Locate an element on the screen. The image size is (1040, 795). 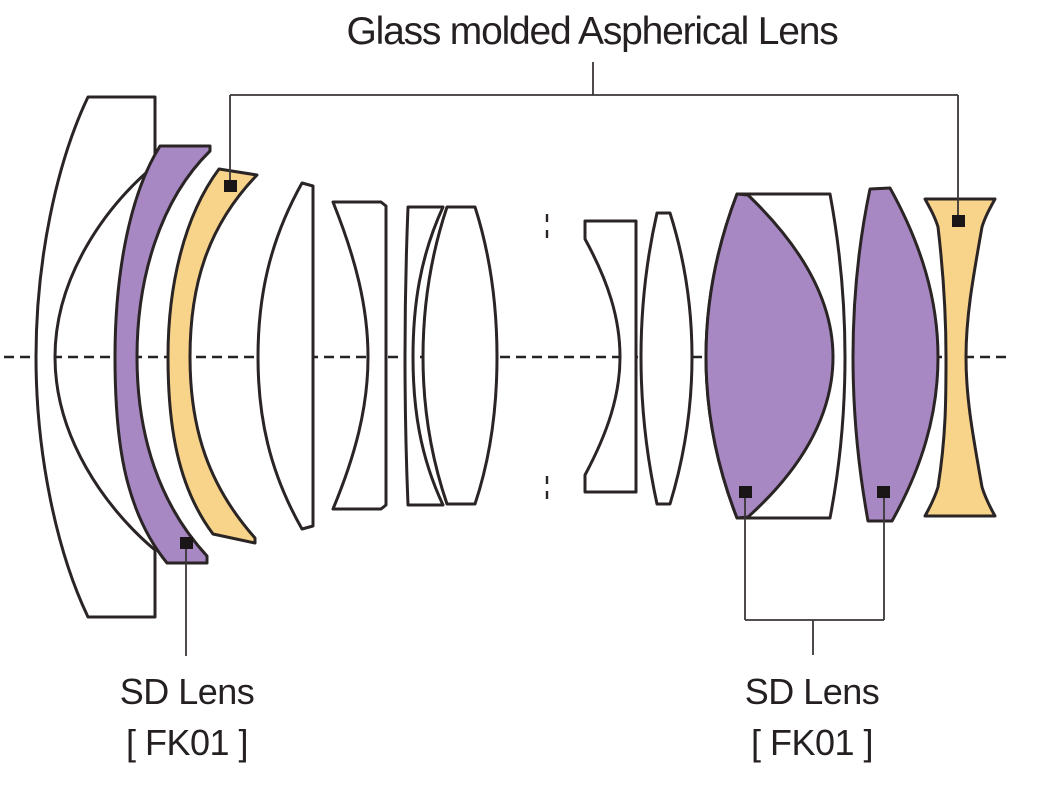
element-1-front-meniscus is located at coordinates (95, 357).